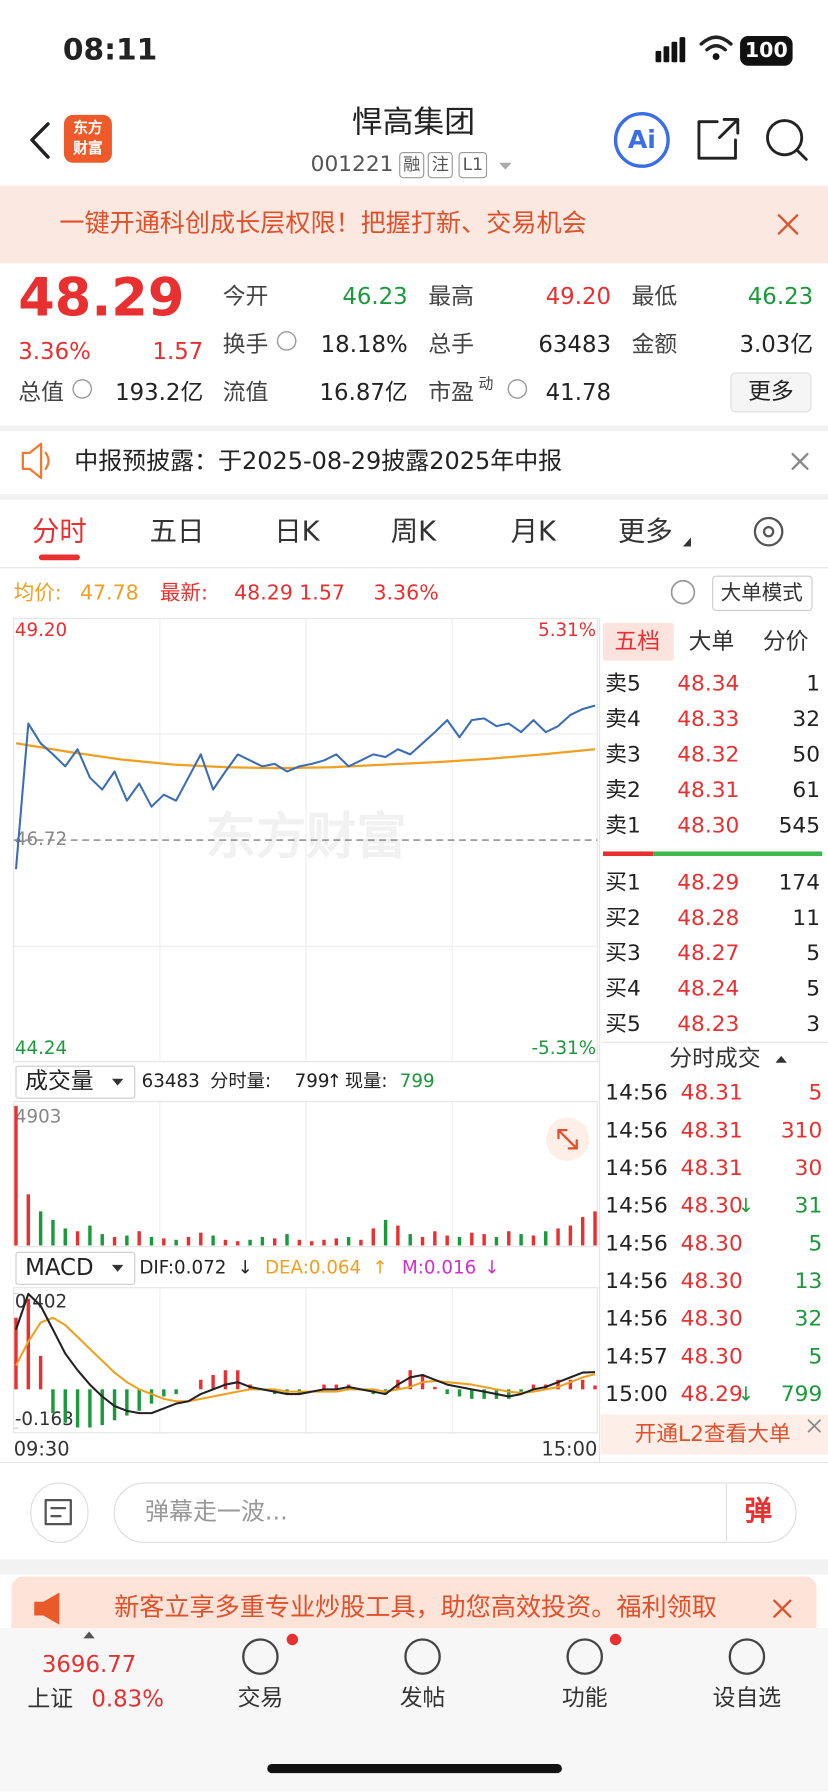 Image resolution: width=828 pixels, height=1792 pixels. What do you see at coordinates (622, 918) in the screenshot?
I see `order-level: 买2` at bounding box center [622, 918].